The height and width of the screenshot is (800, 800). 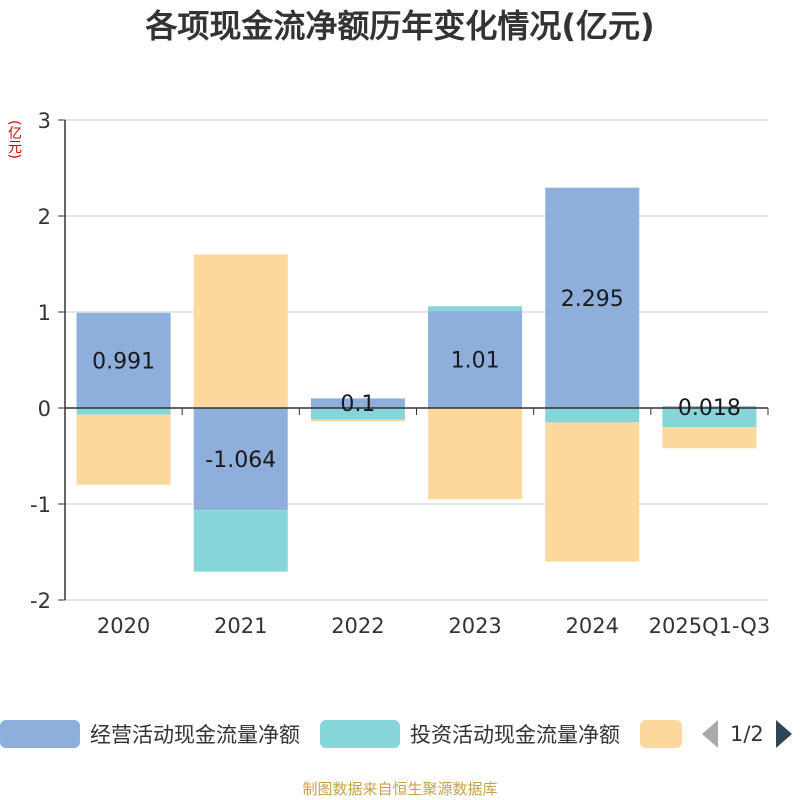 I want to click on legend-swatch-operating, so click(x=40, y=734).